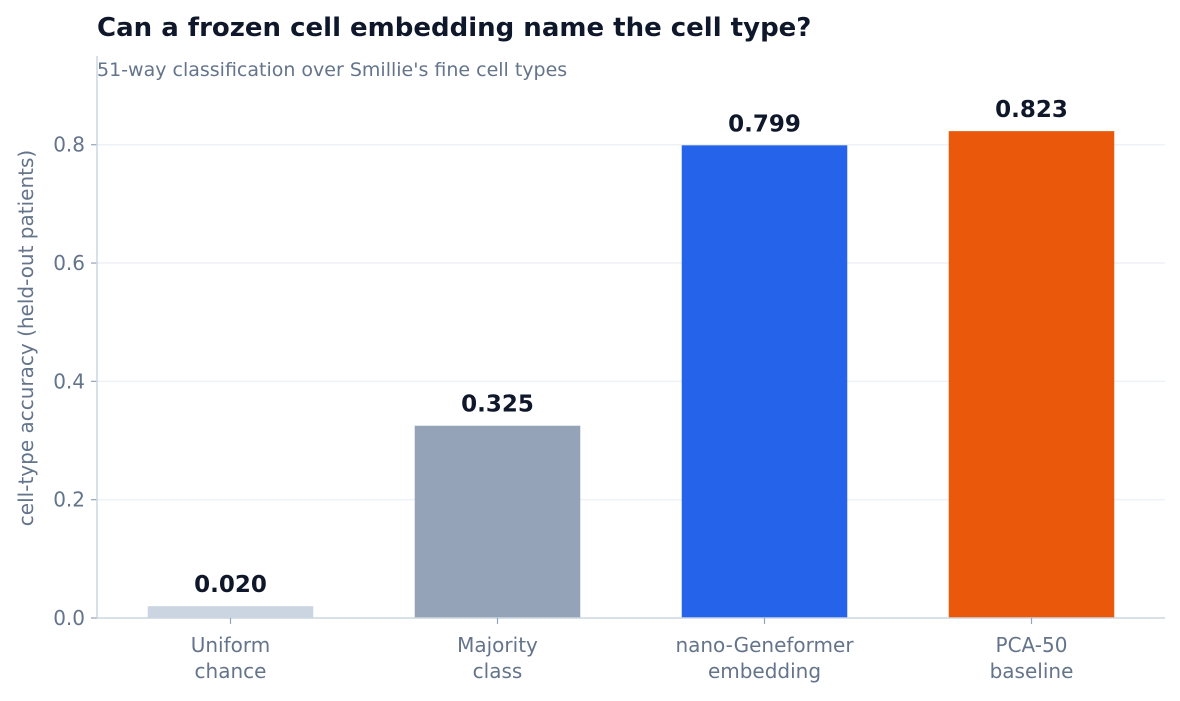 Image resolution: width=1180 pixels, height=701 pixels. What do you see at coordinates (498, 671) in the screenshot?
I see `x-tick-label-line: class` at bounding box center [498, 671].